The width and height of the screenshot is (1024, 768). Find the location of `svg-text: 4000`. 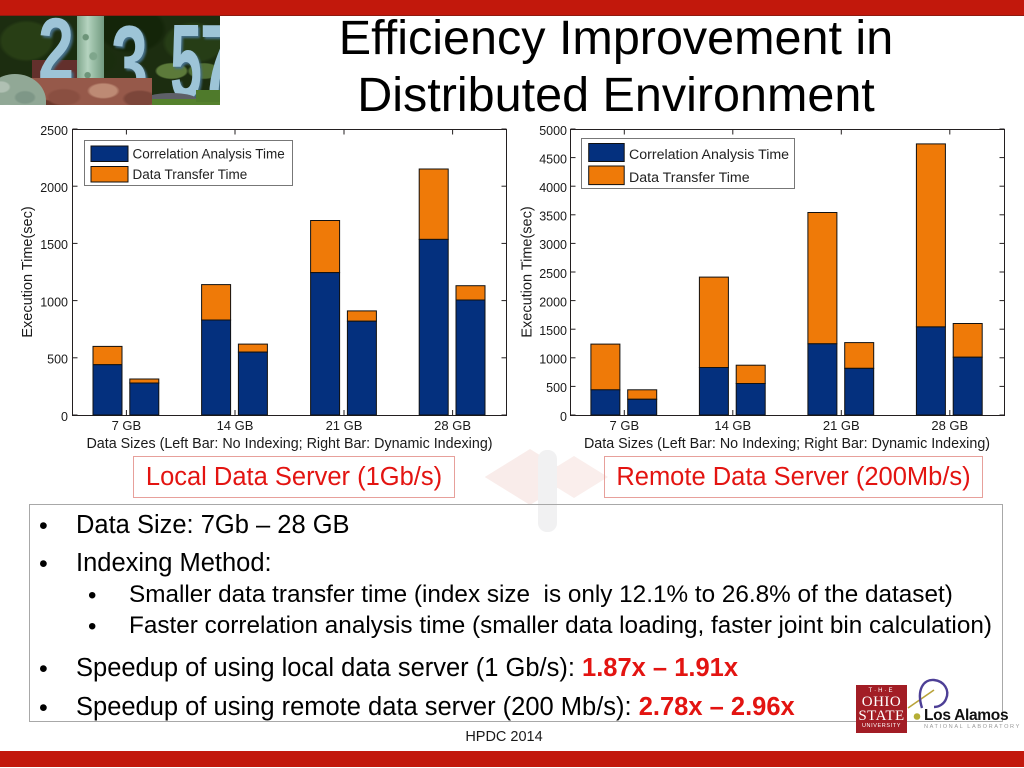

svg-text: 4000 is located at coordinates (553, 188).